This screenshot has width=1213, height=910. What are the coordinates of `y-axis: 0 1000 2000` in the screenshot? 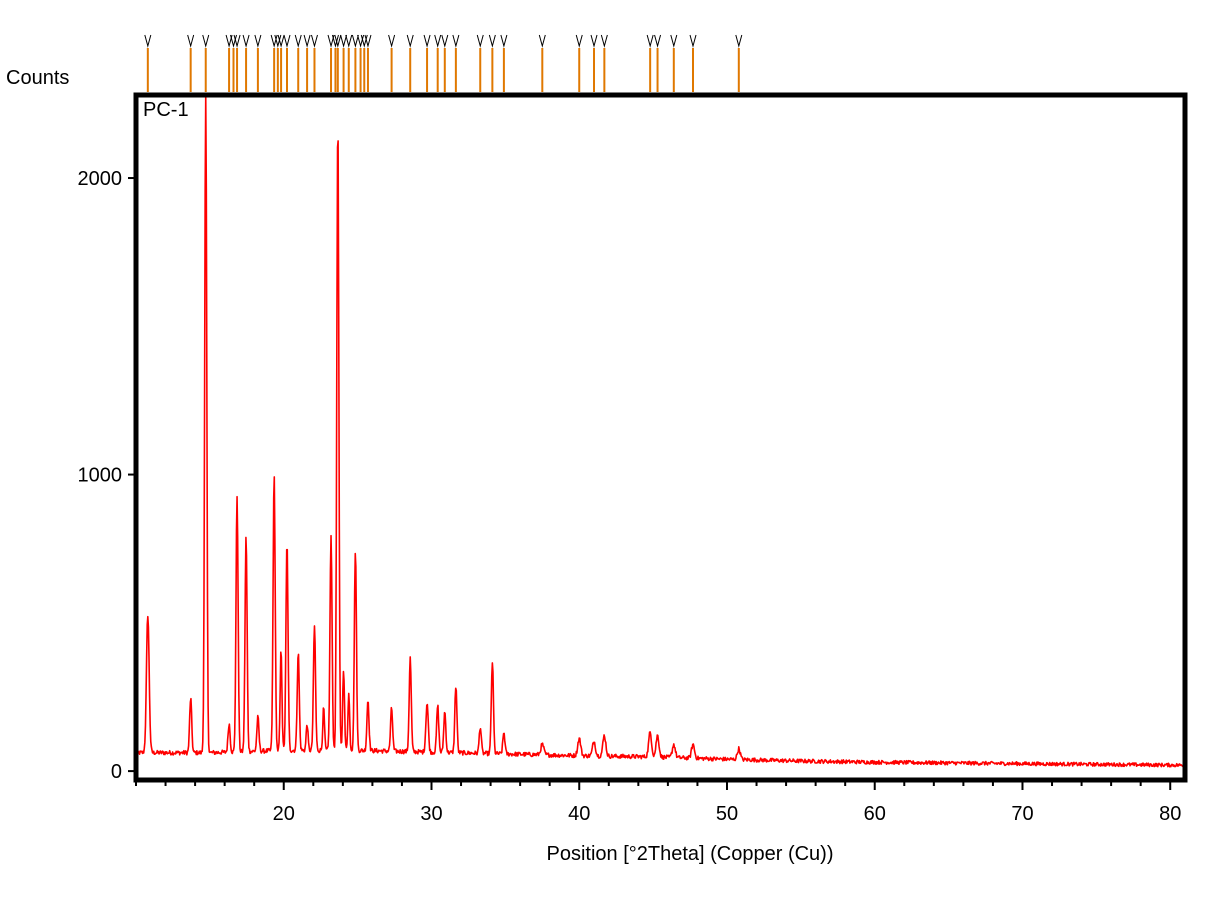 It's located at (107, 475).